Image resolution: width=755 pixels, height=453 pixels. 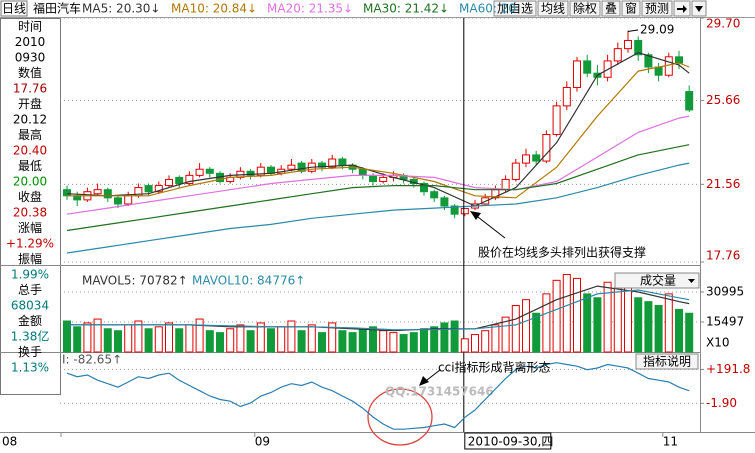 I want to click on indicator-select, so click(x=657, y=280).